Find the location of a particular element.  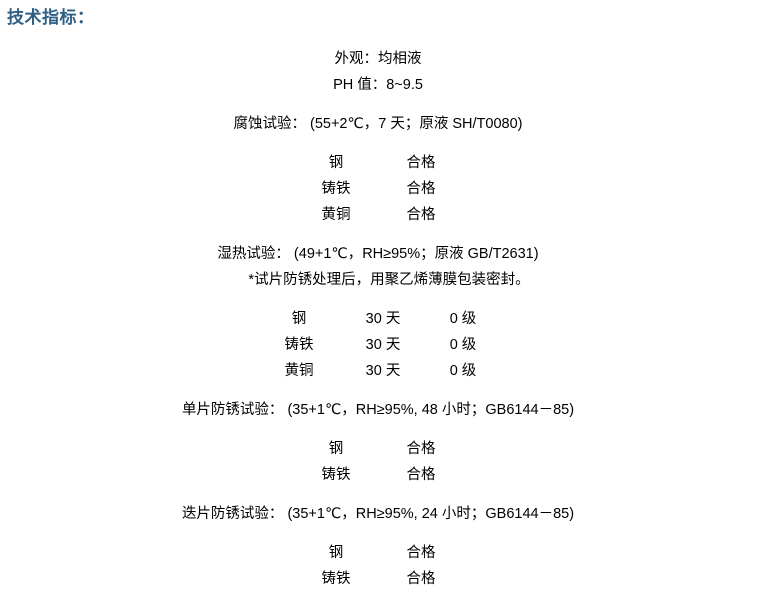

spec-line: 腐蚀试验： (55+2℃，7 天；原液 SH/T0080) is located at coordinates (378, 124).